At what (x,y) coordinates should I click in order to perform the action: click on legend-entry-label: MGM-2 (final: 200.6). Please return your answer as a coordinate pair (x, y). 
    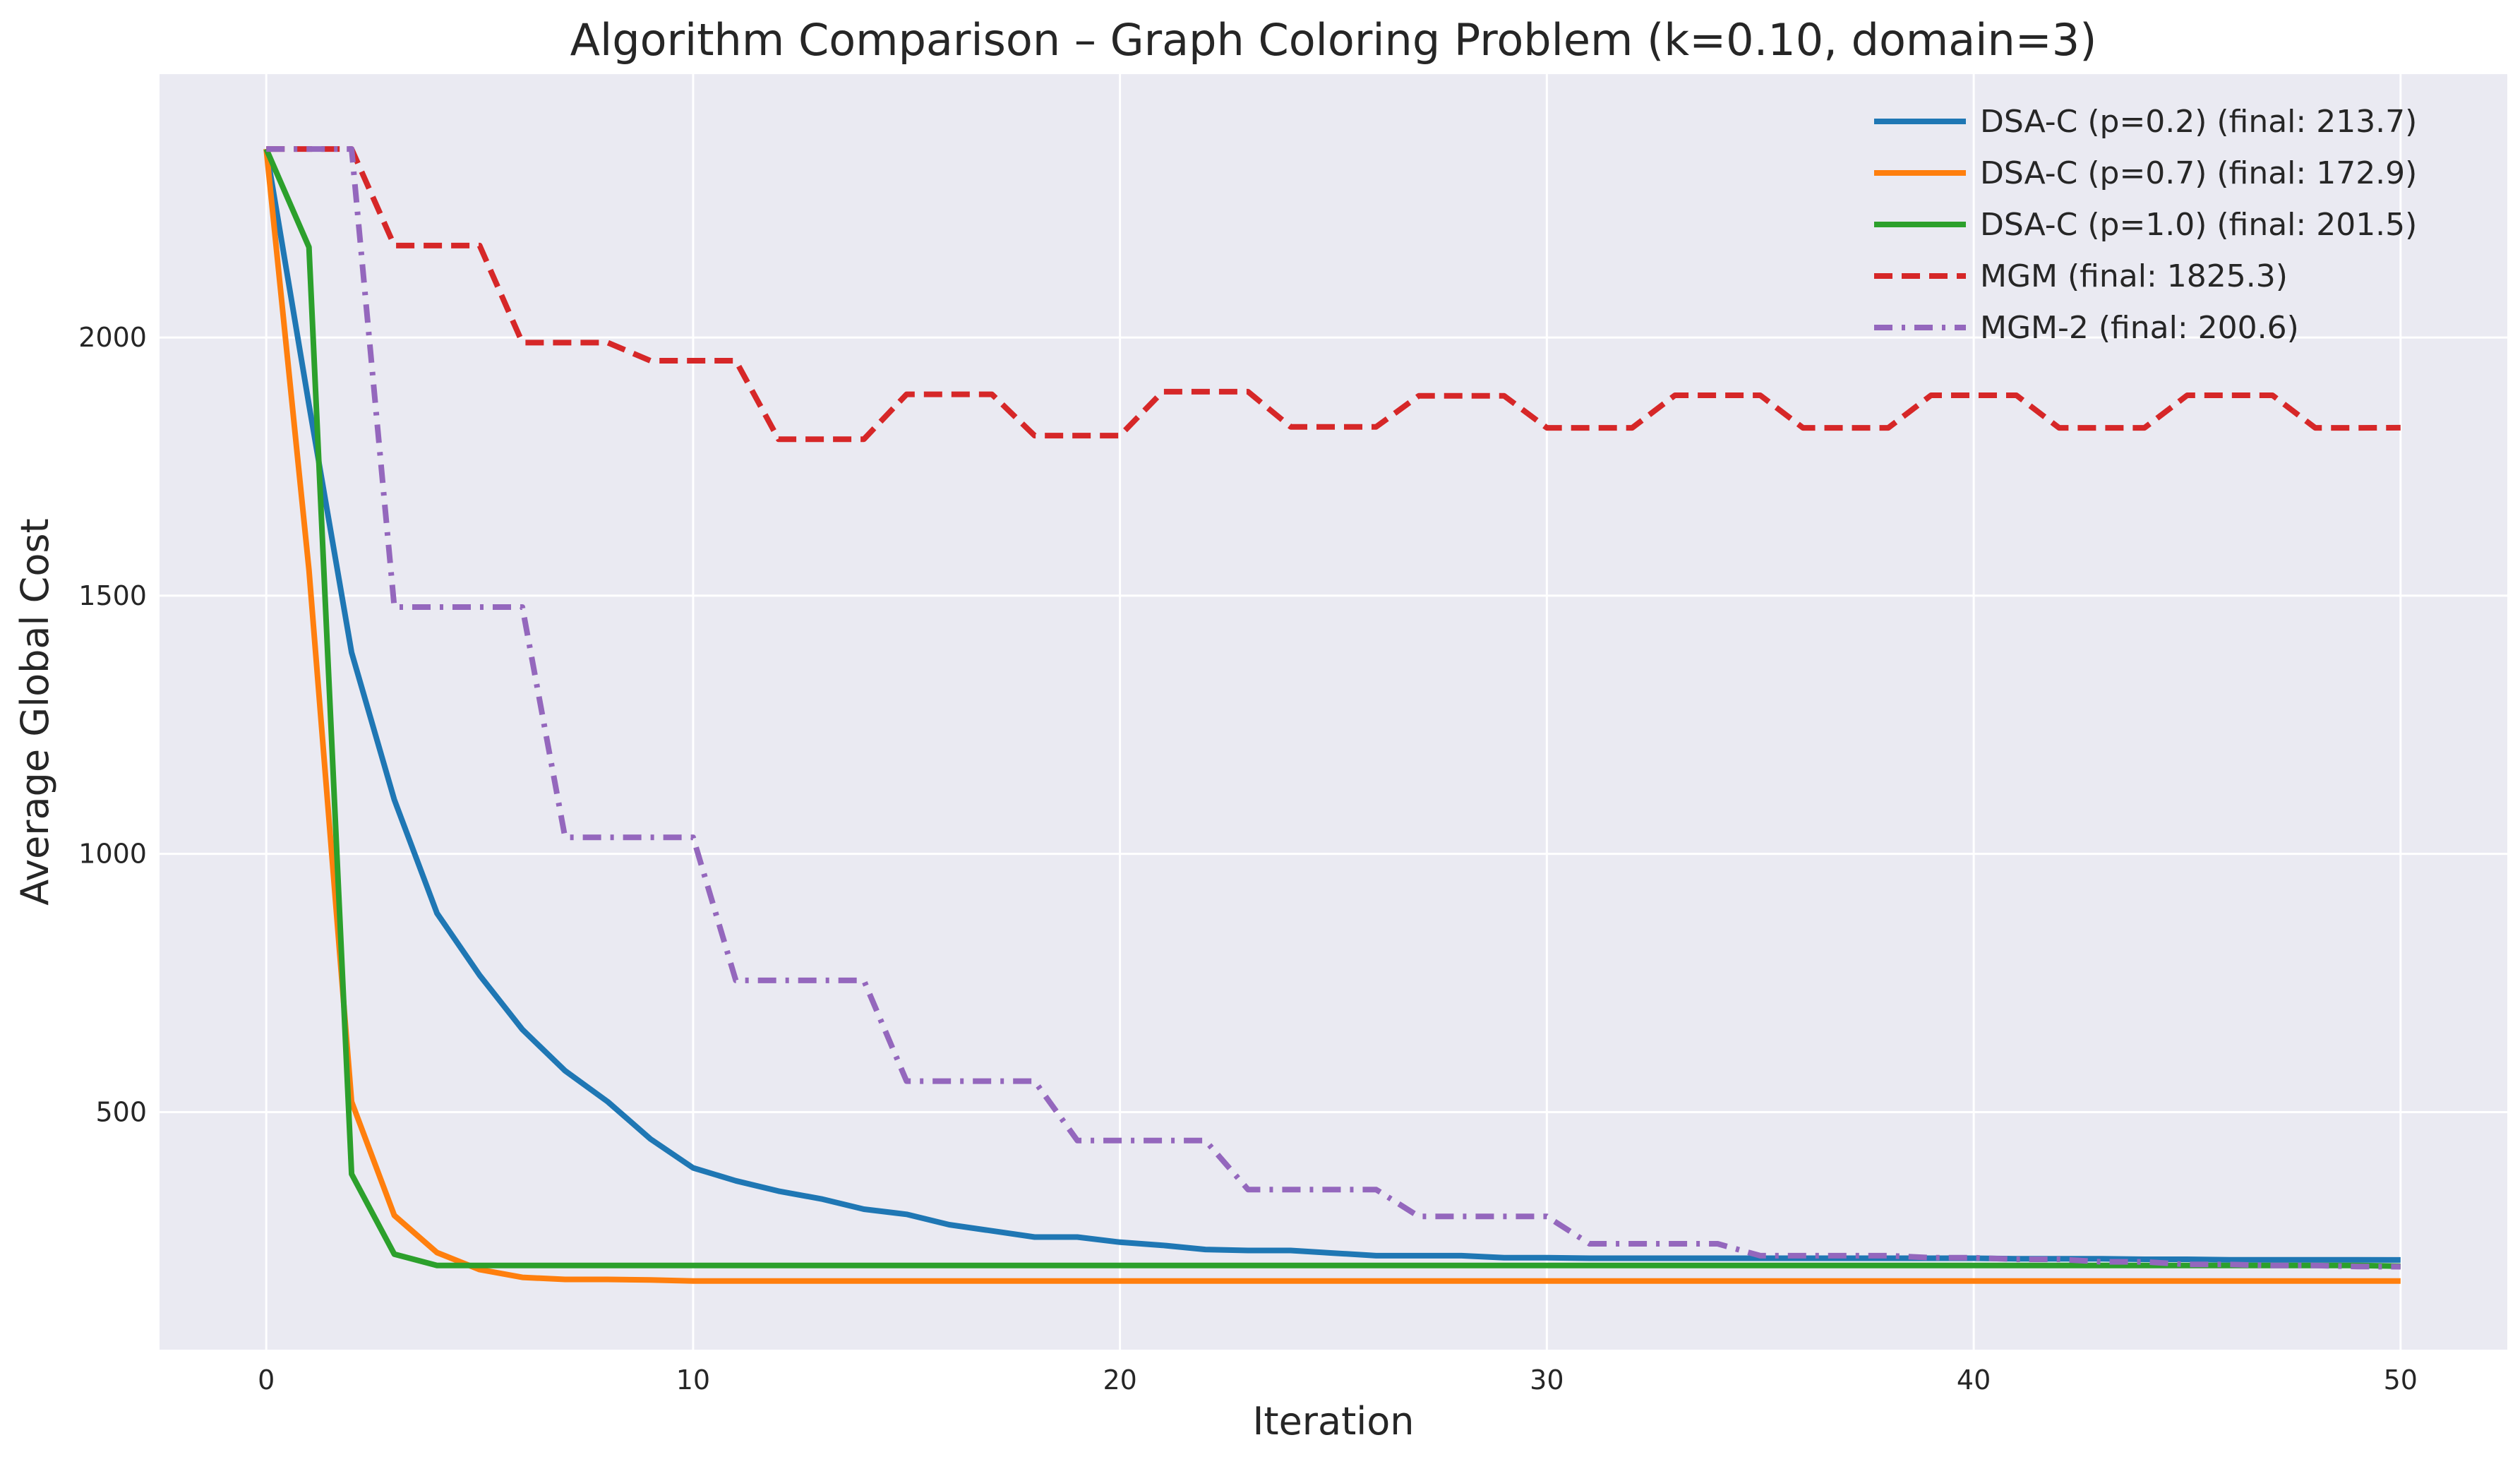
    Looking at the image, I should click on (2140, 328).